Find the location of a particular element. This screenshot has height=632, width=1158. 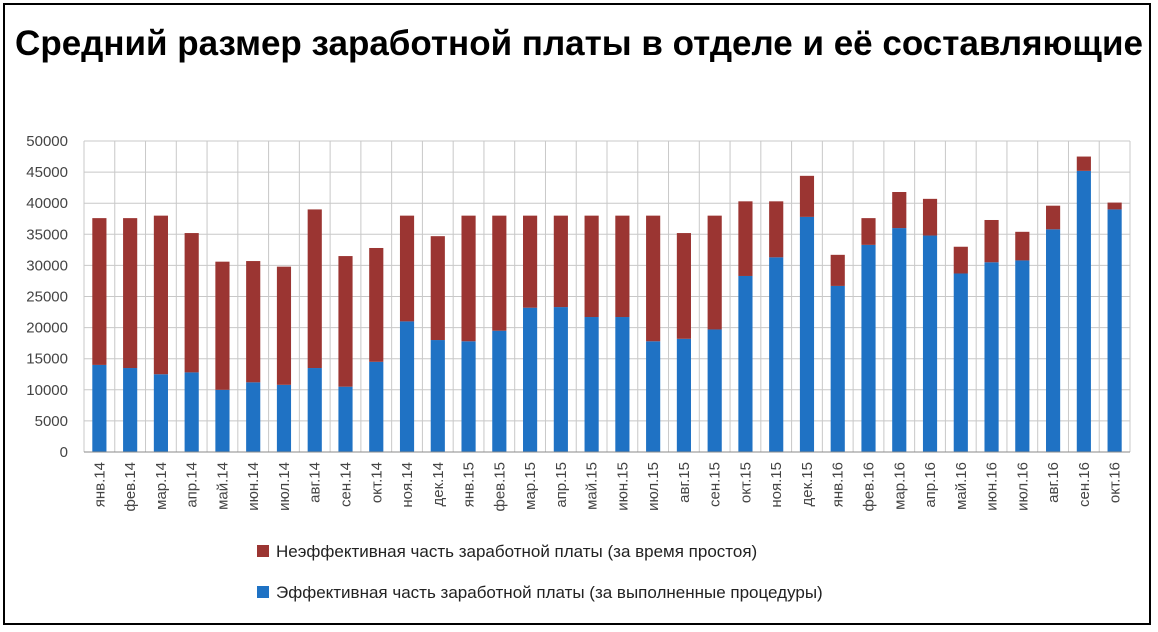

x-tick-label: авг.15 is located at coordinates (684, 482).